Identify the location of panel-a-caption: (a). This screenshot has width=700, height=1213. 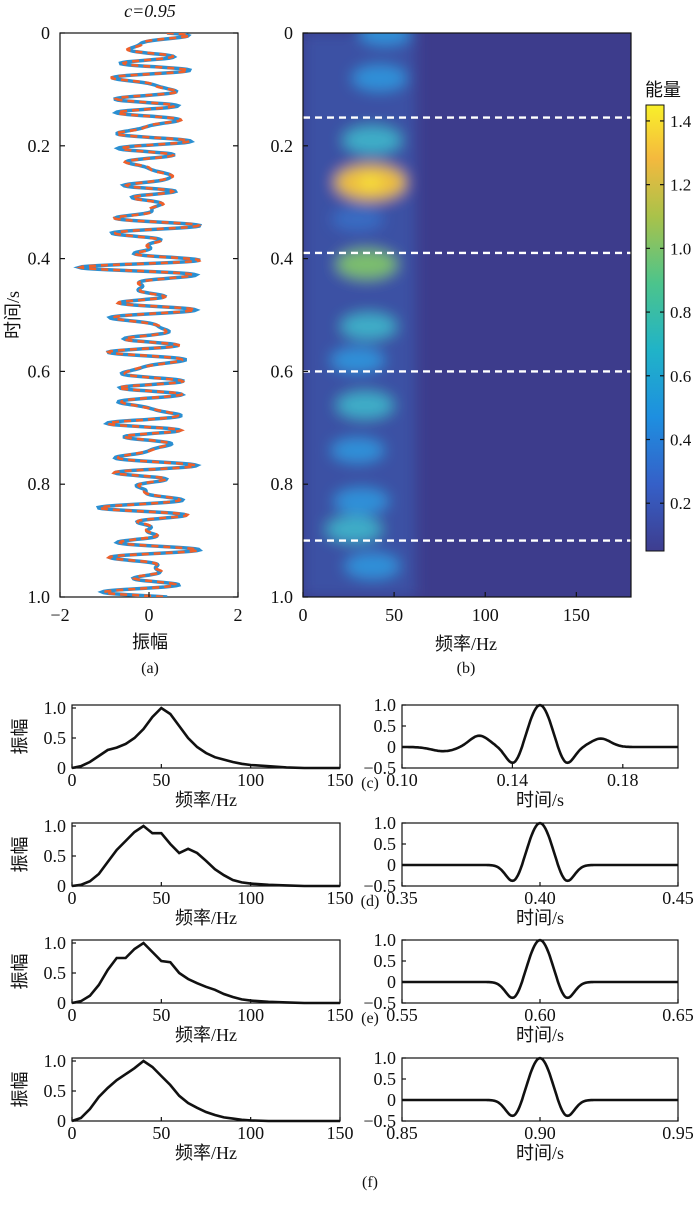
(150, 668).